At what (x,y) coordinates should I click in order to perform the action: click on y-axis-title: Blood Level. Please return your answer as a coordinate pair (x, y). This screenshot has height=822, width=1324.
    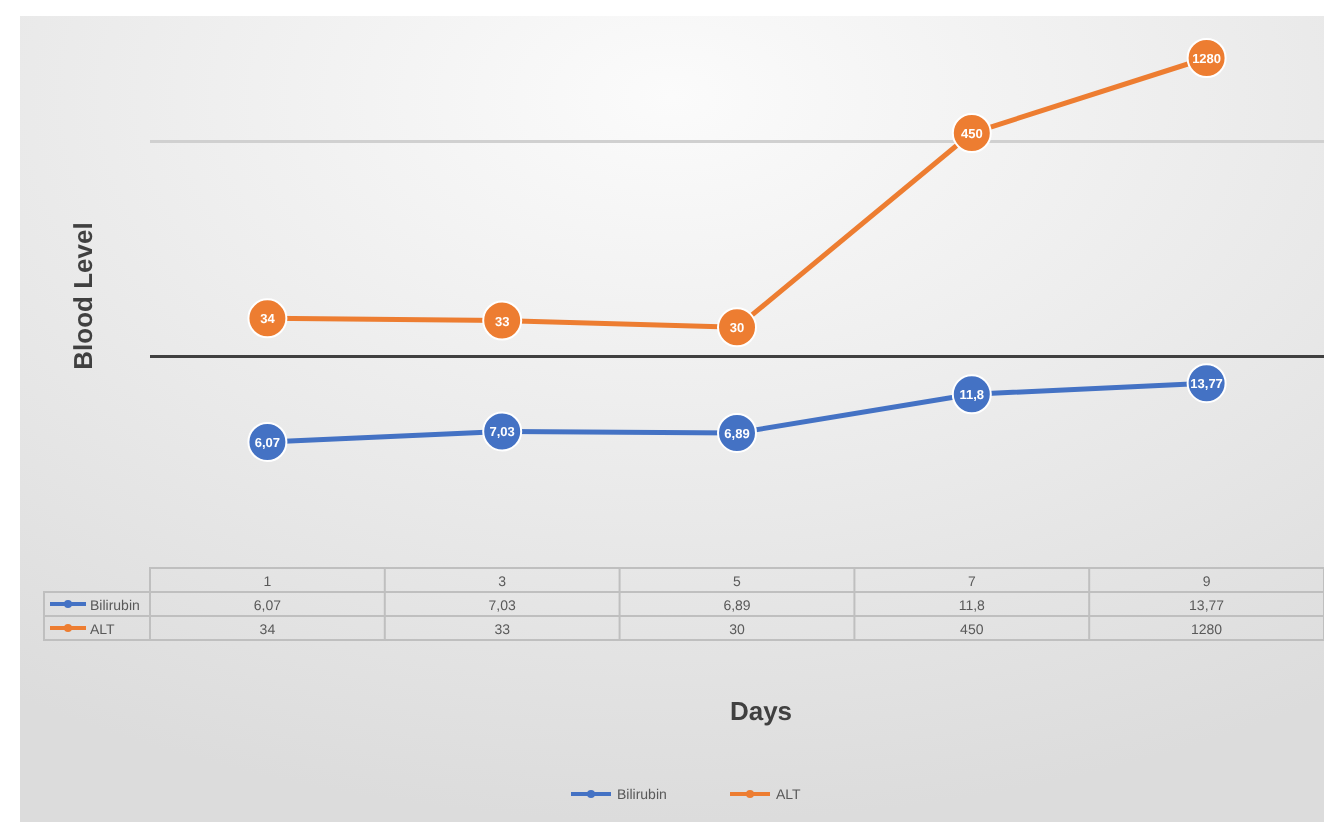
    Looking at the image, I should click on (83, 296).